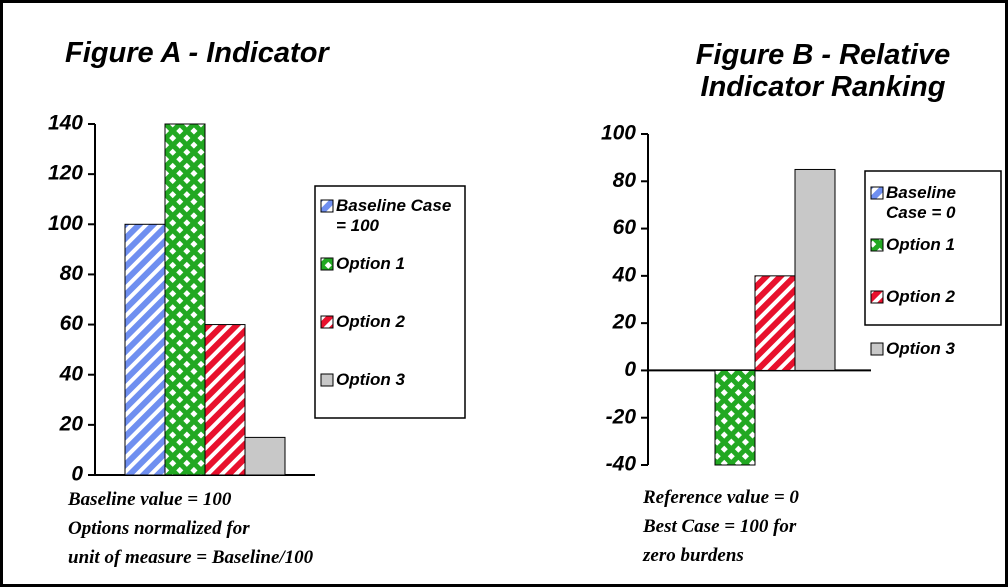 This screenshot has height=587, width=1008. I want to click on annotation: Reference value = 0, so click(721, 497).